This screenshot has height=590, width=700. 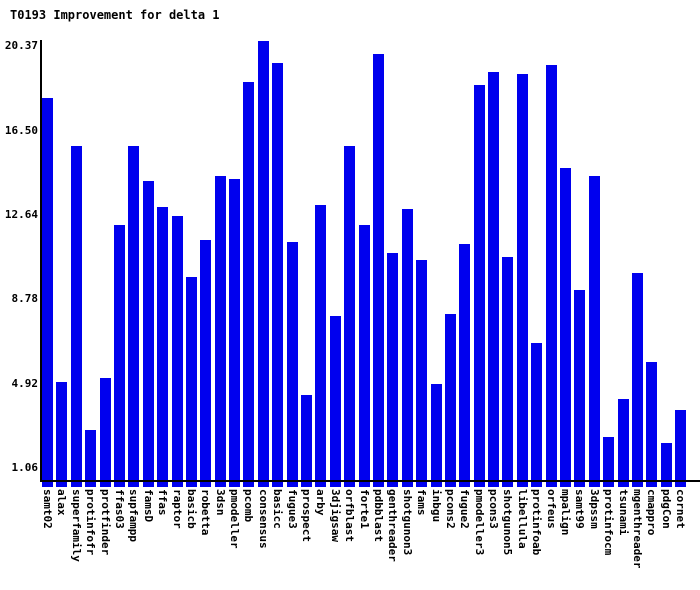 I want to click on x-axis-label: mgenthreader, so click(x=637, y=529).